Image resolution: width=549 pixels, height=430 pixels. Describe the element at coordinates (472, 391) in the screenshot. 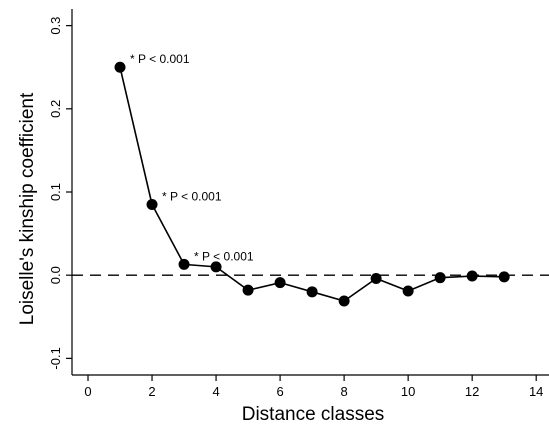

I see `x-tick-label: 12` at that location.